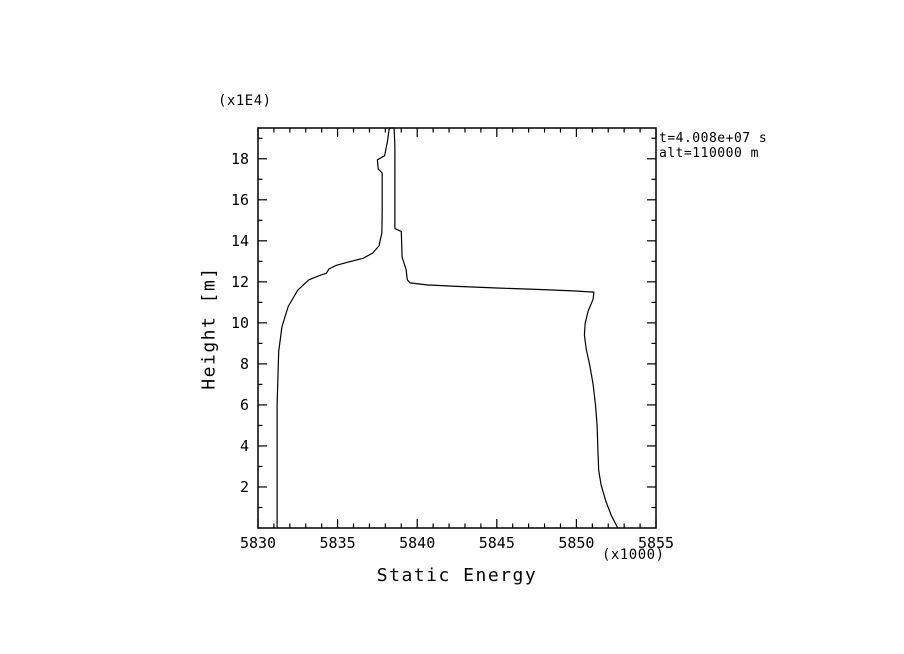  Describe the element at coordinates (209, 328) in the screenshot. I see `y-axis-title: Height [m]` at that location.